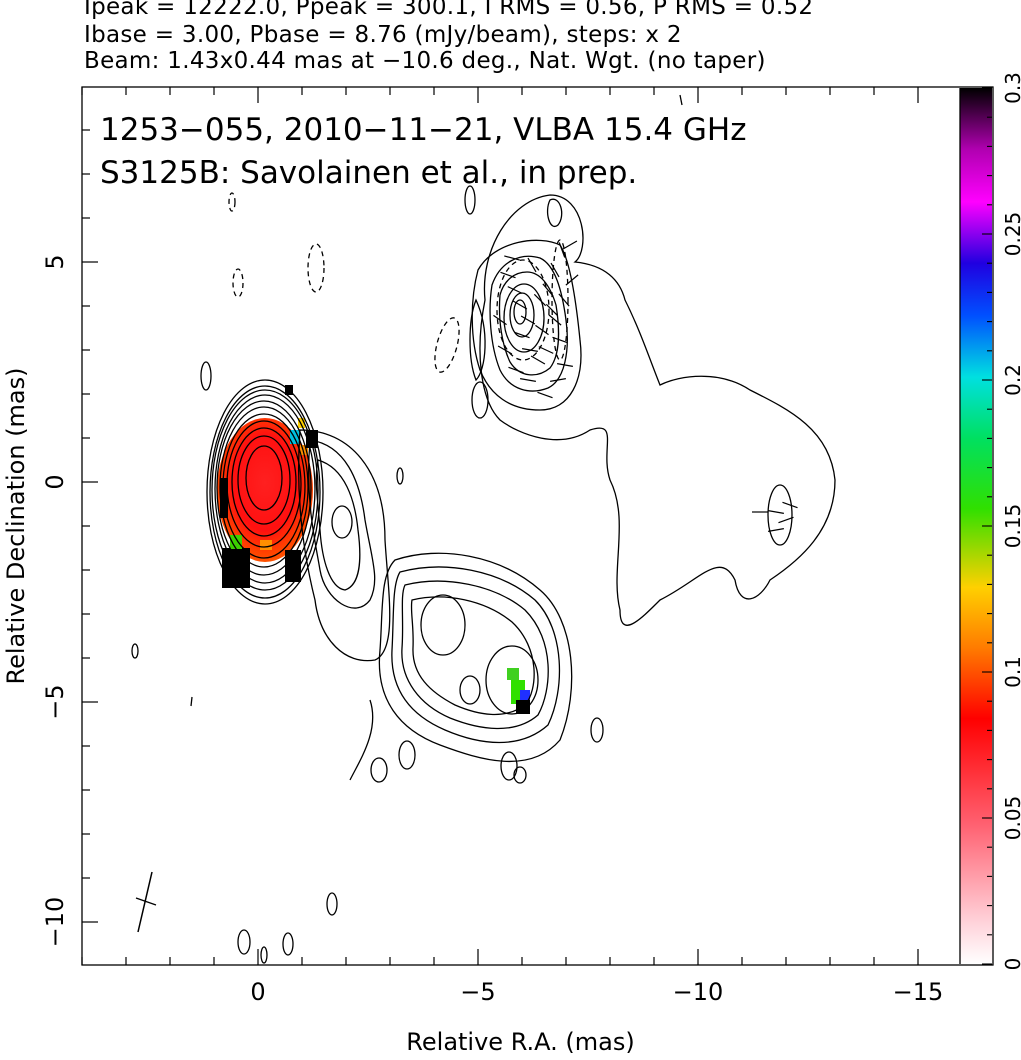 This screenshot has width=1021, height=1060. Describe the element at coordinates (520, 1042) in the screenshot. I see `x-axis-label: Relative R.A. (mas)` at that location.